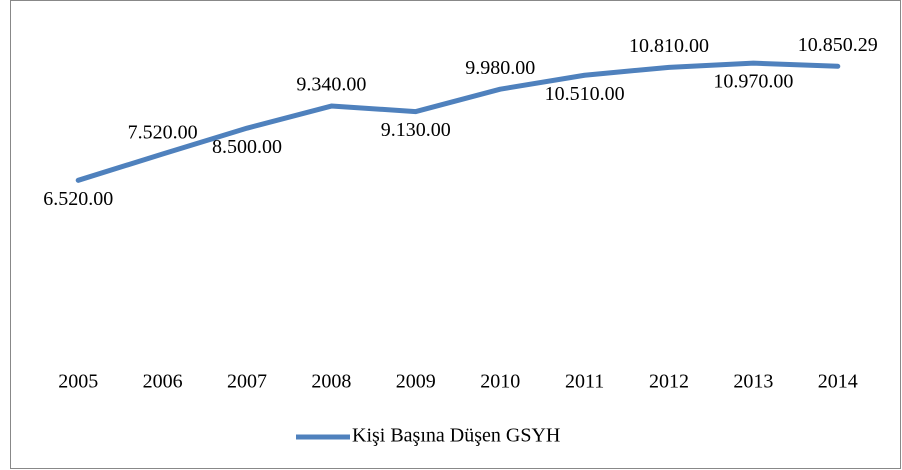 The image size is (902, 470). Describe the element at coordinates (753, 82) in the screenshot. I see `data-label: 10.970.00` at that location.